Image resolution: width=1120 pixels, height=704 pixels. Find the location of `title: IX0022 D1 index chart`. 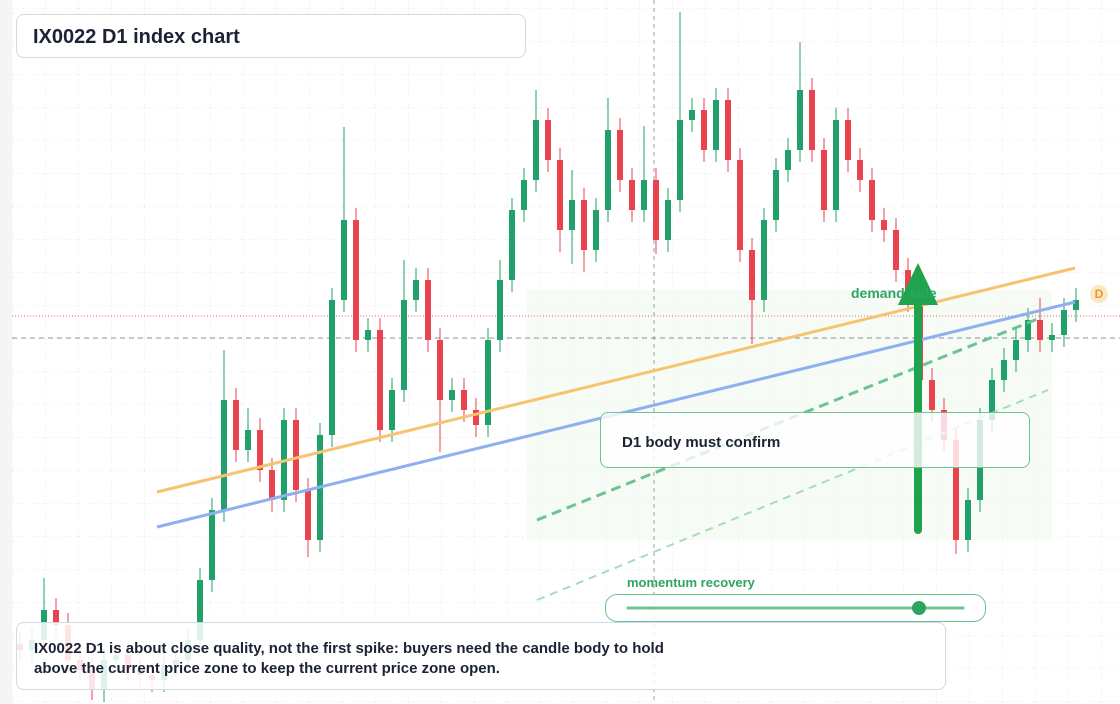

title: IX0022 D1 index chart is located at coordinates (136, 37).